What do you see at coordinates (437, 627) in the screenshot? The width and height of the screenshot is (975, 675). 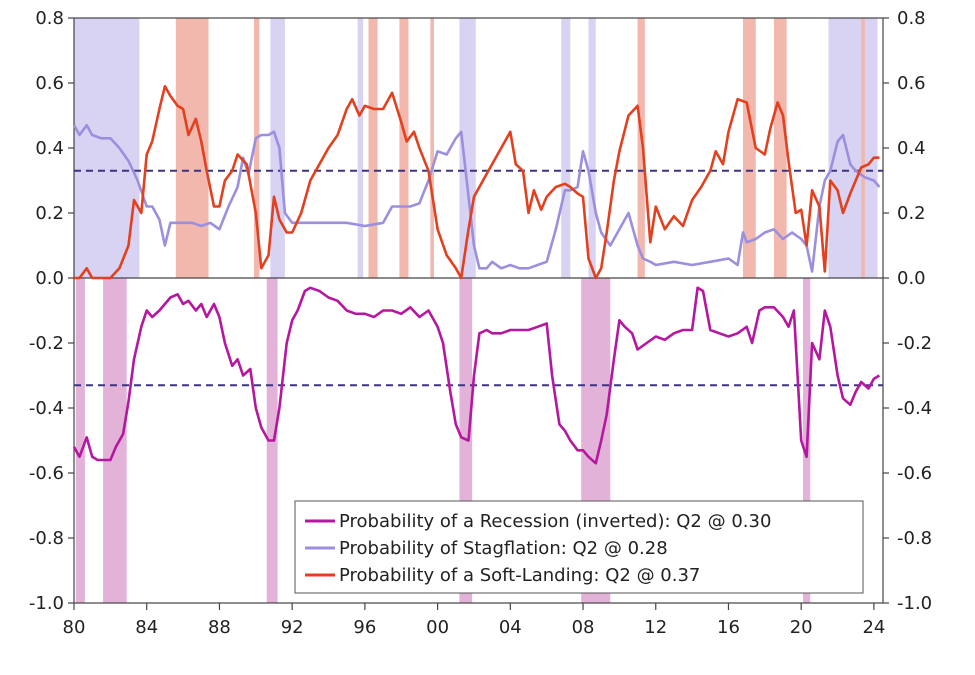 I see `x-tick-label: 00` at bounding box center [437, 627].